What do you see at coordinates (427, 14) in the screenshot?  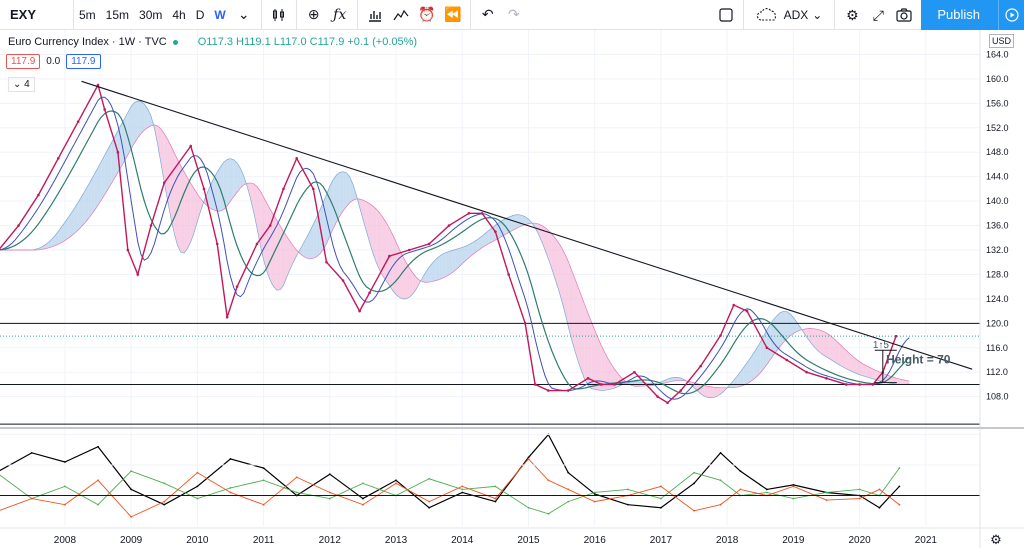 I see `alert-clock-icon: ⏰` at bounding box center [427, 14].